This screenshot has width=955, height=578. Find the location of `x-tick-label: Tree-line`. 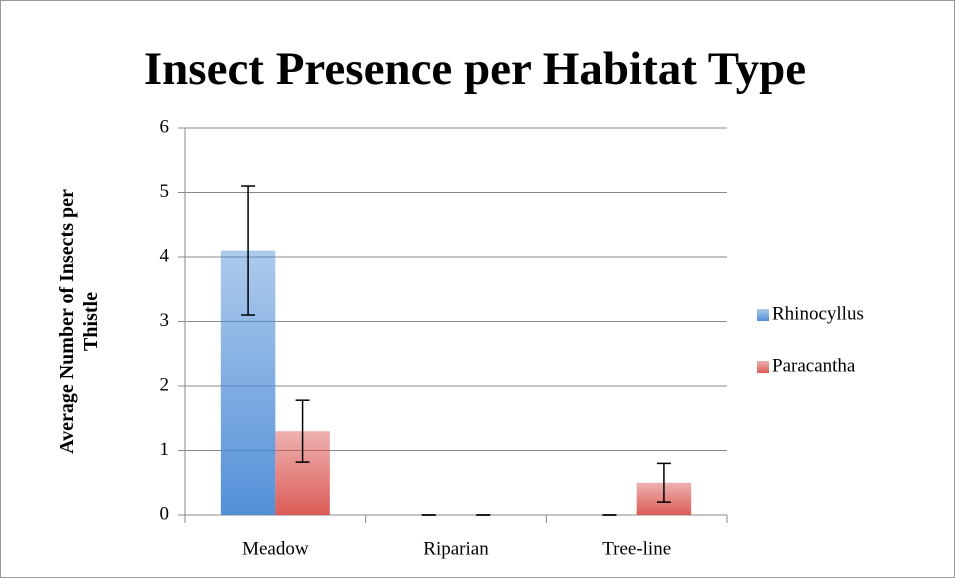

x-tick-label: Tree-line is located at coordinates (636, 548).